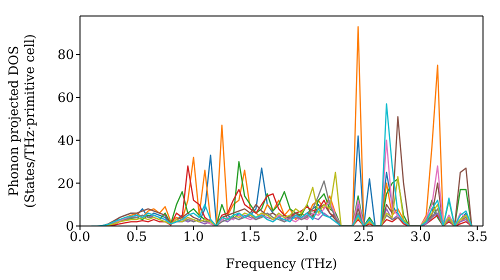  Describe the element at coordinates (137, 238) in the screenshot. I see `x-tick-label: 0.5` at that location.